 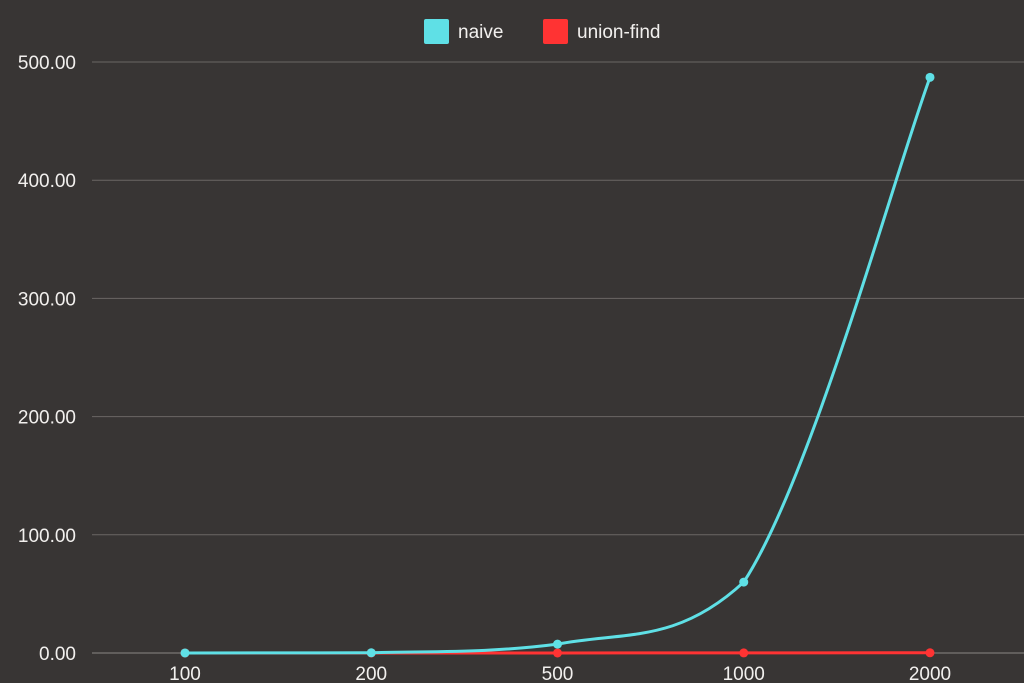 I want to click on legend-item-naive: naive, so click(x=463, y=31).